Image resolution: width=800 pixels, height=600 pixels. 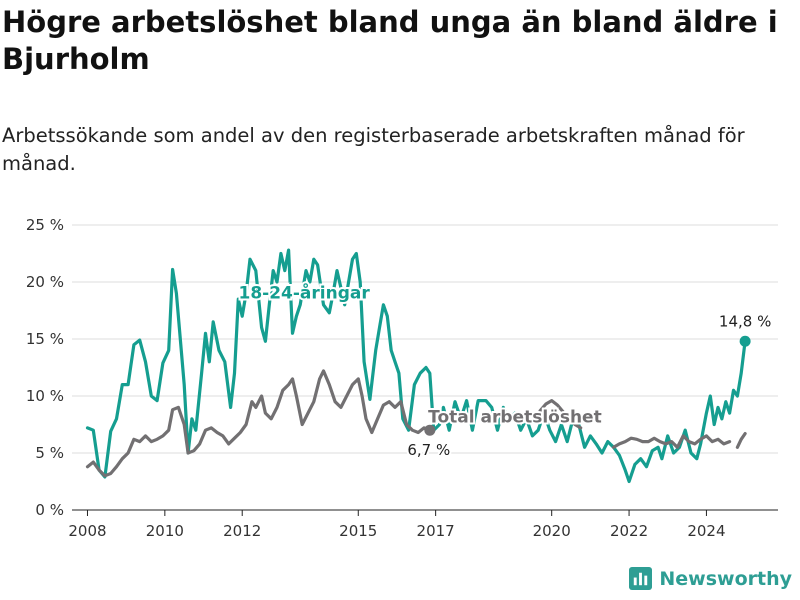 I want to click on x-tick-label: 2017, so click(x=436, y=531).